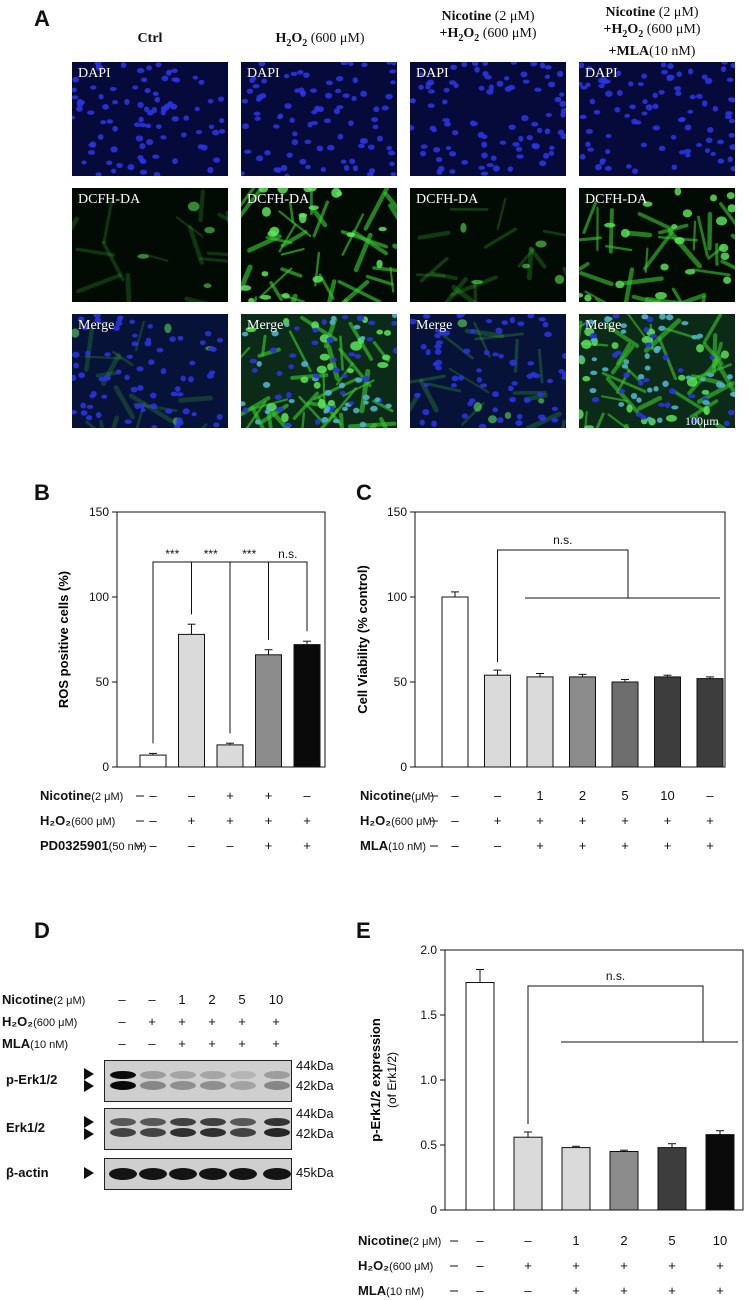 The width and height of the screenshot is (748, 1300). What do you see at coordinates (657, 371) in the screenshot?
I see `micrograph-merge: Merge` at bounding box center [657, 371].